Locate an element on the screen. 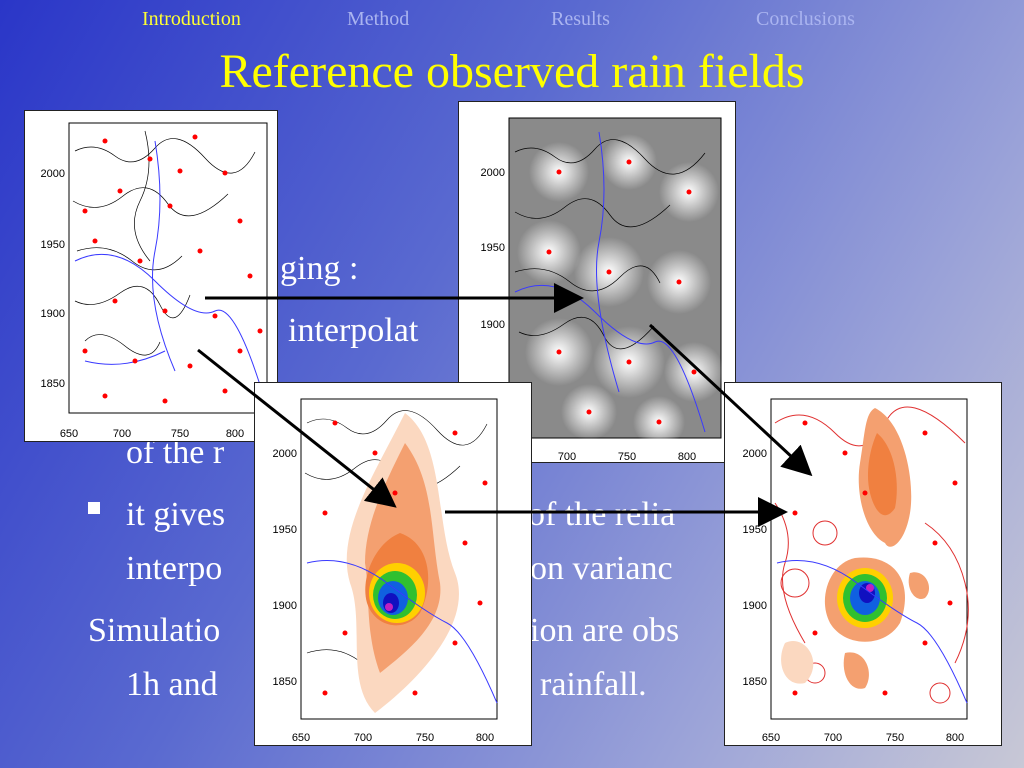 The image size is (1024, 768). map2-y-tick: 1900 is located at coordinates (493, 325).